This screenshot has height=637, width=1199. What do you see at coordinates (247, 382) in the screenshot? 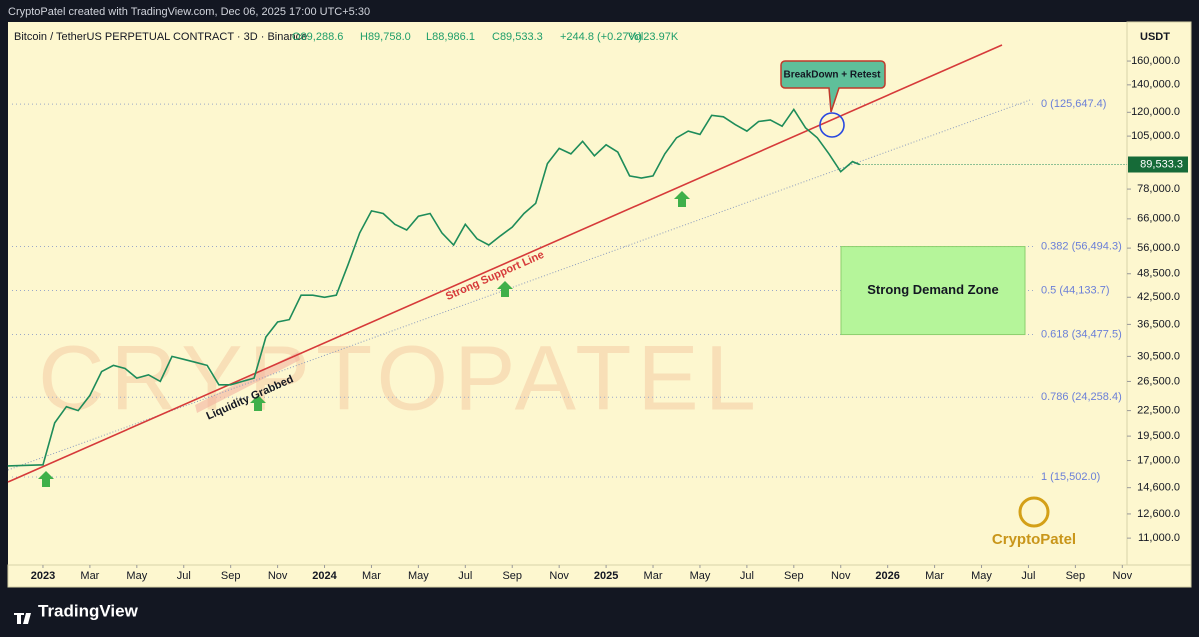
I see `liquidity-band` at bounding box center [247, 382].